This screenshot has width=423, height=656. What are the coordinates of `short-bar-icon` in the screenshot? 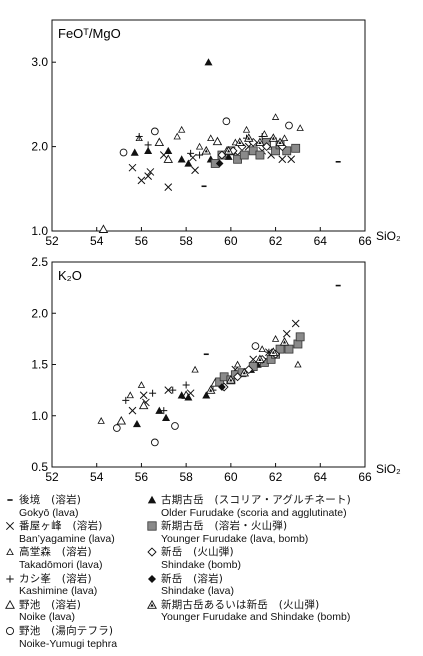 It's located at (10, 500).